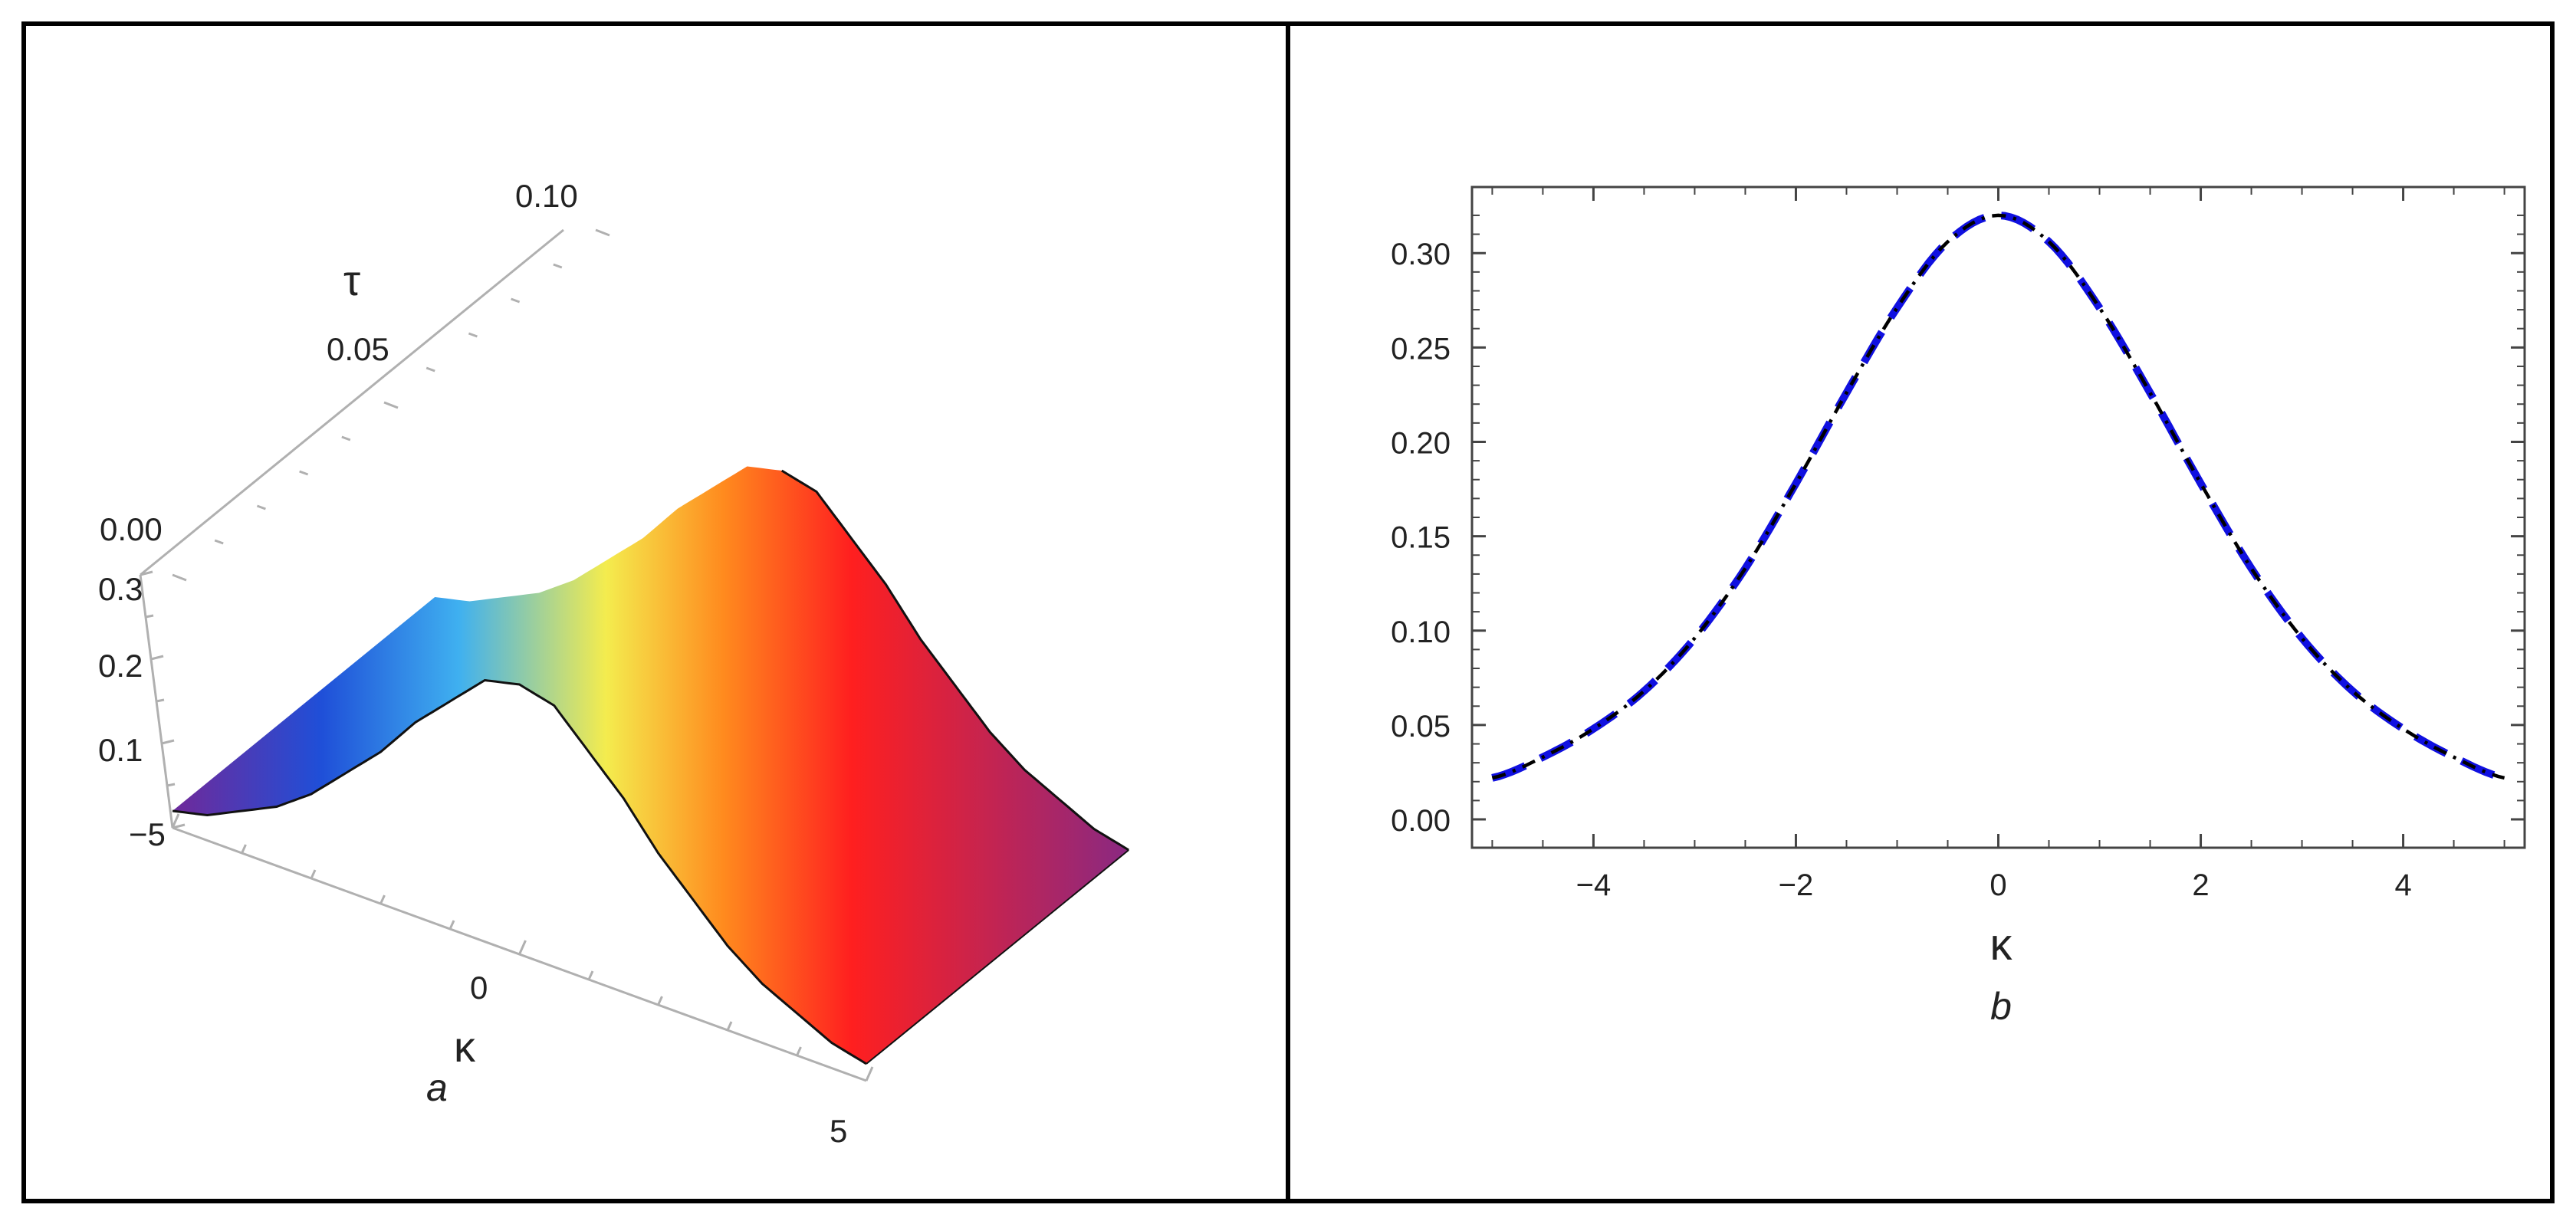 The width and height of the screenshot is (2576, 1221). What do you see at coordinates (2001, 1007) in the screenshot?
I see `panel-b-caption: b` at bounding box center [2001, 1007].